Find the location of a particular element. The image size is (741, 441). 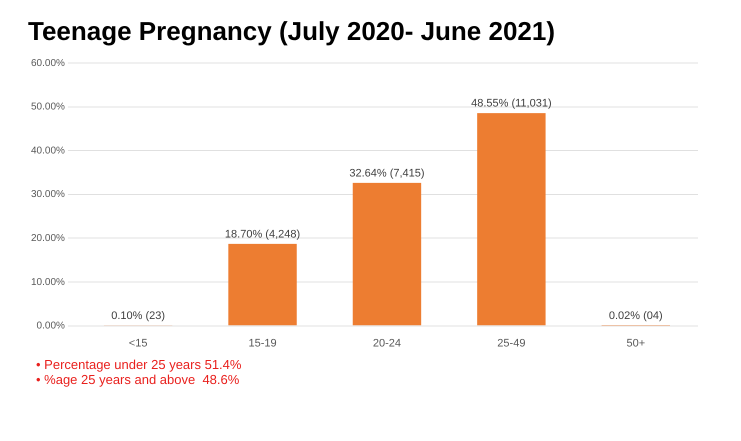

data-label: 0.10% (23) is located at coordinates (138, 316).